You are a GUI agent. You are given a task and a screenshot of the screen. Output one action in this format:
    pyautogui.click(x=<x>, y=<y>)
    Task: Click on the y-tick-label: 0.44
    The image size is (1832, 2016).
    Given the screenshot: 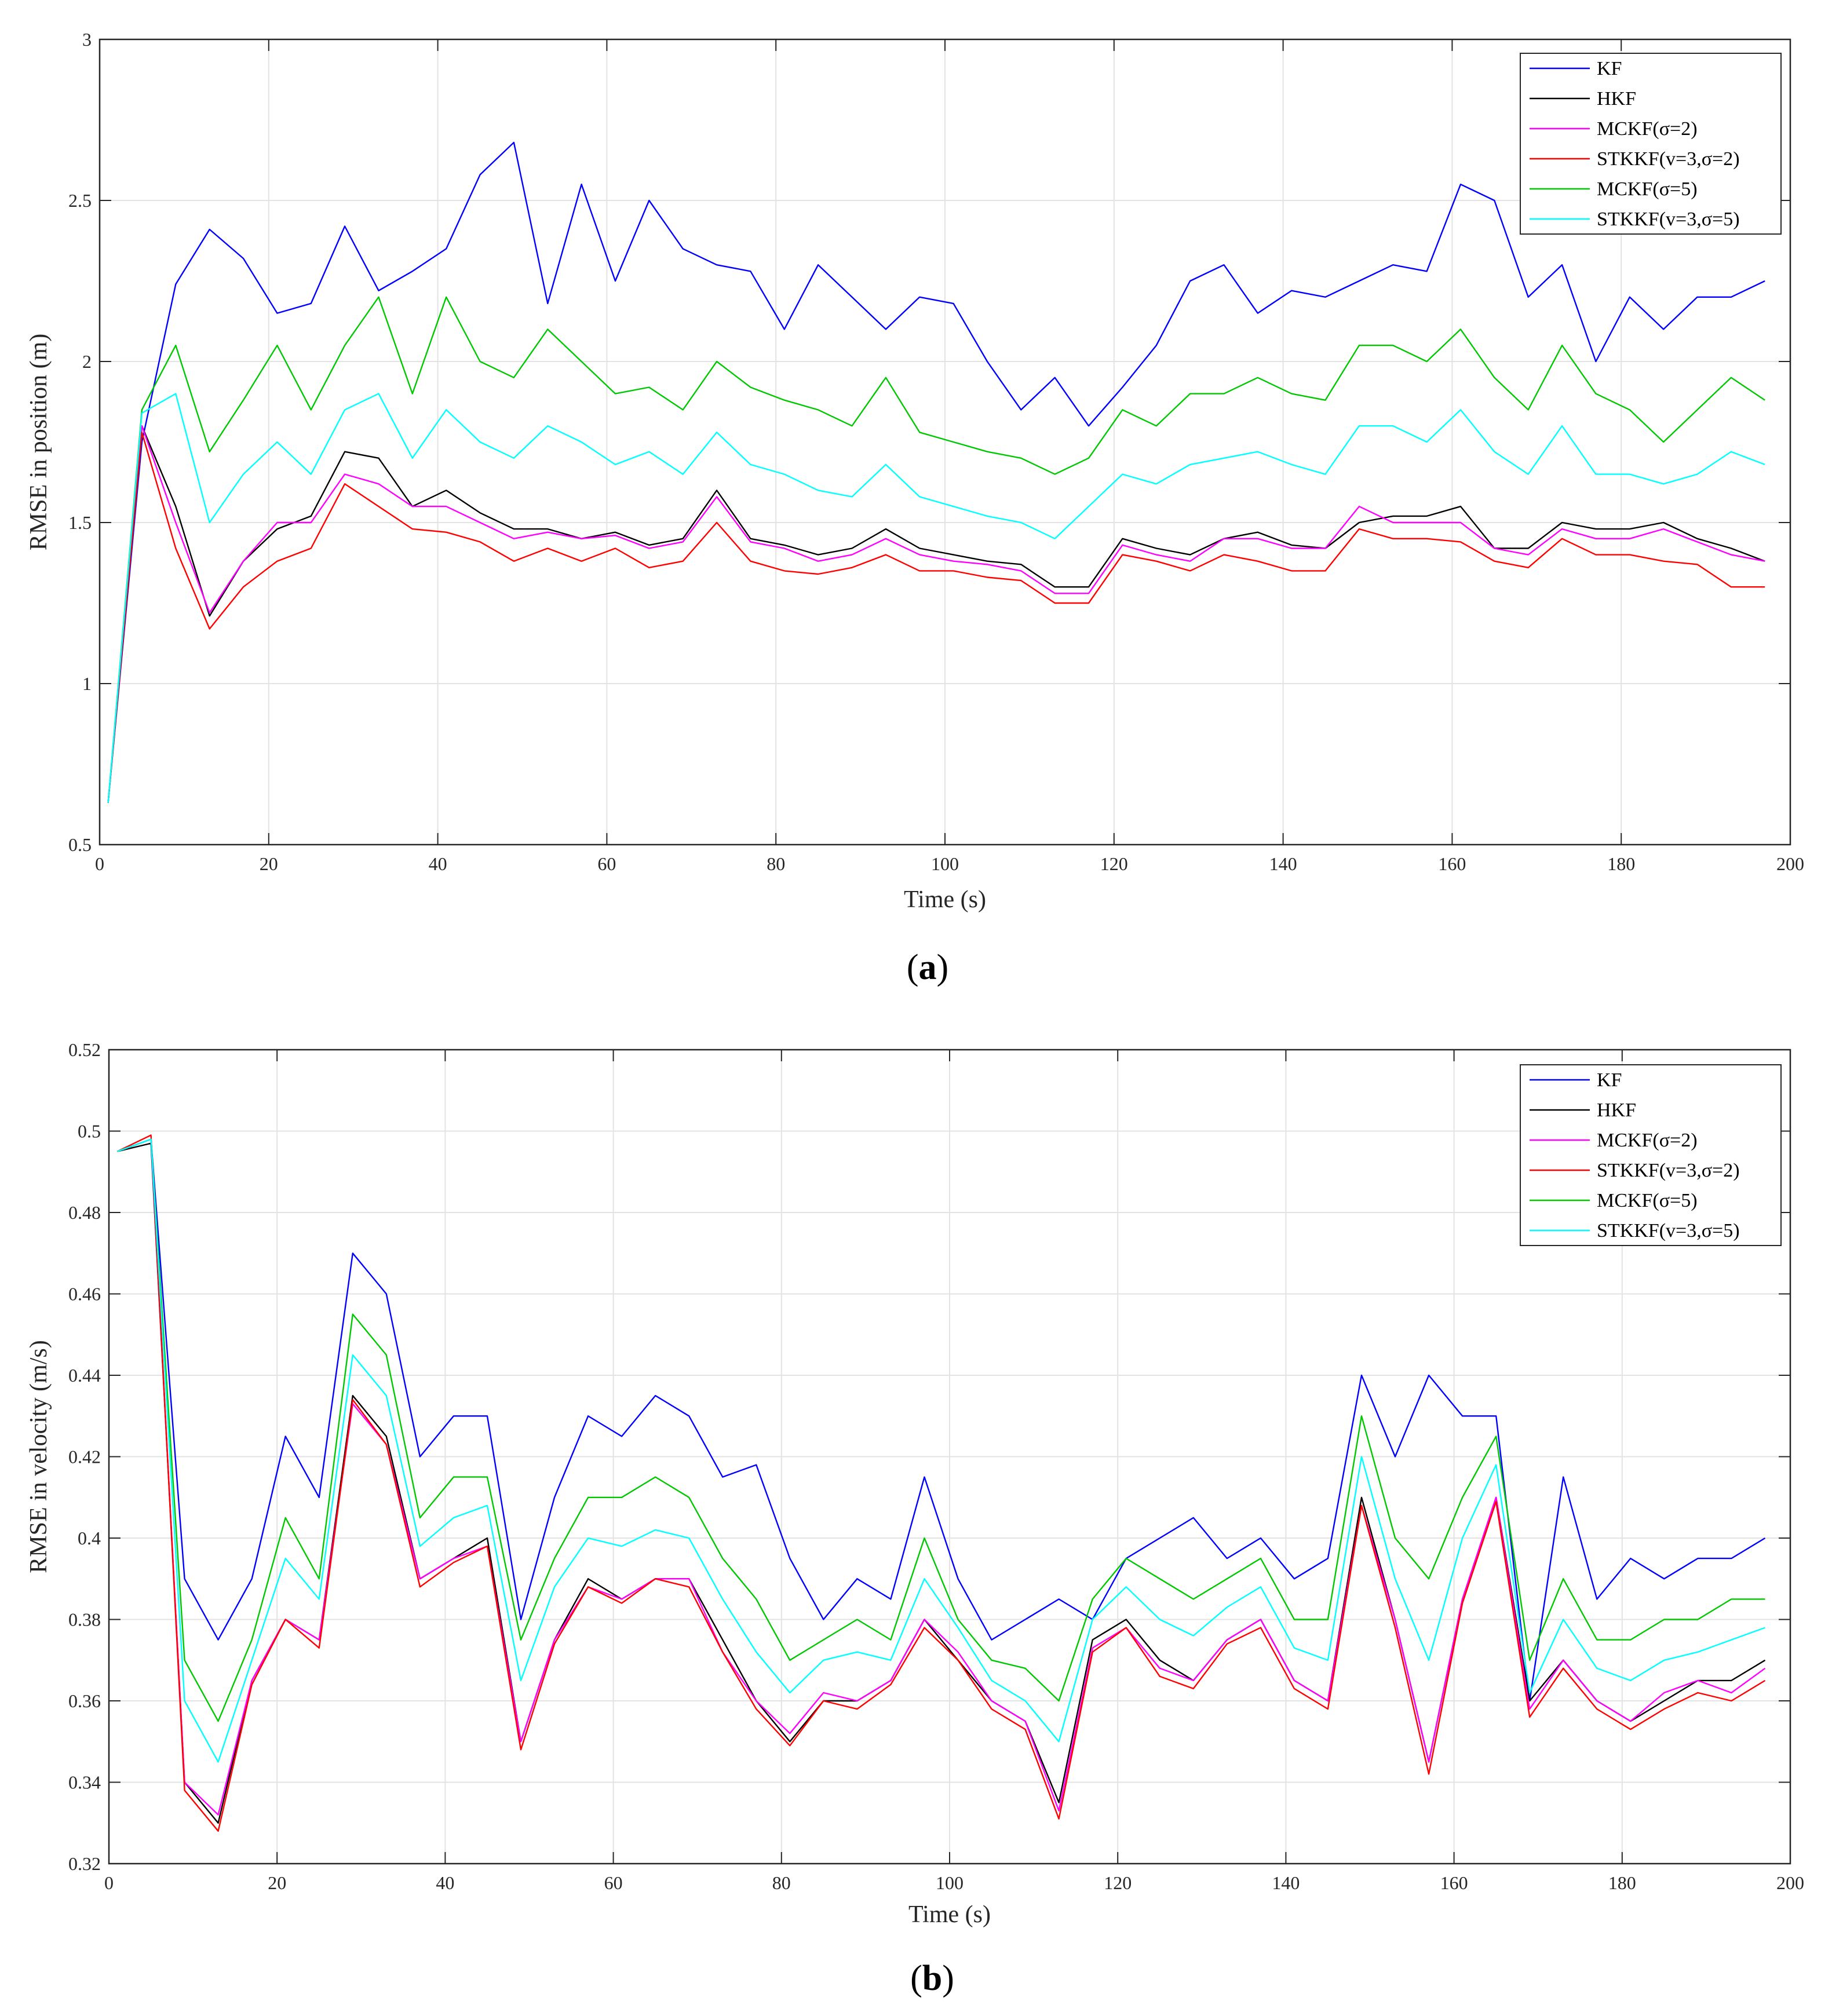 What is the action you would take?
    pyautogui.click(x=84, y=1375)
    